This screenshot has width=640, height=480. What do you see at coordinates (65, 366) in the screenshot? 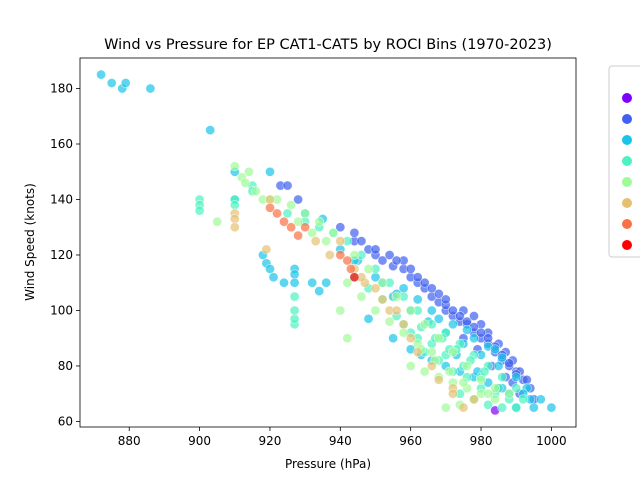
I see `y-tick-label: 80` at bounding box center [65, 366].